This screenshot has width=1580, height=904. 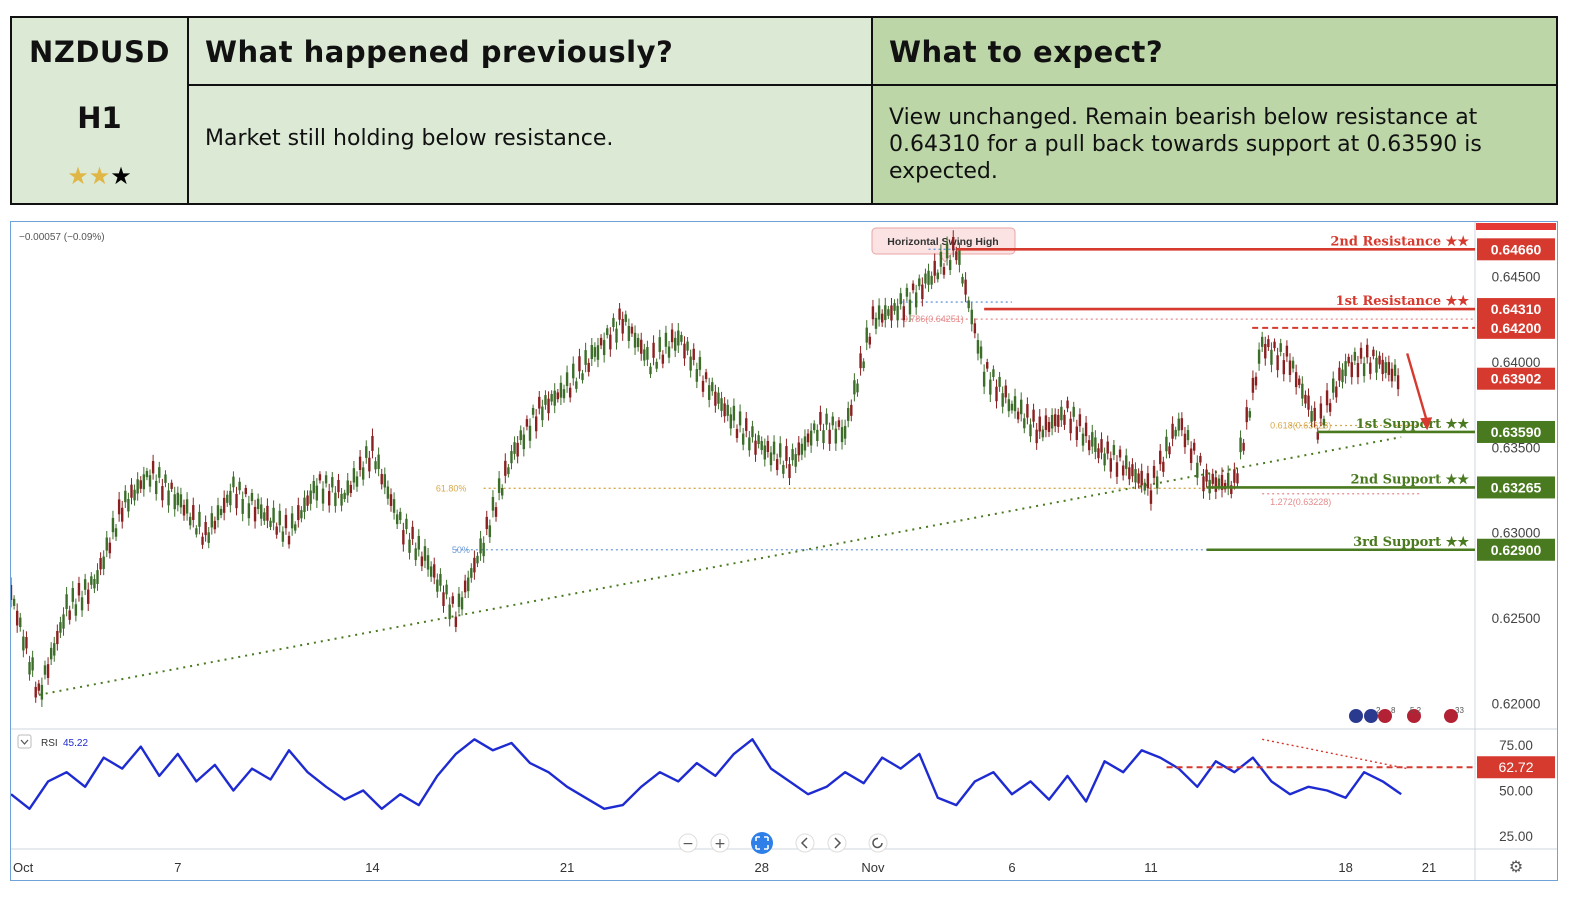 I want to click on zoom-out-glyph: −, so click(x=688, y=844).